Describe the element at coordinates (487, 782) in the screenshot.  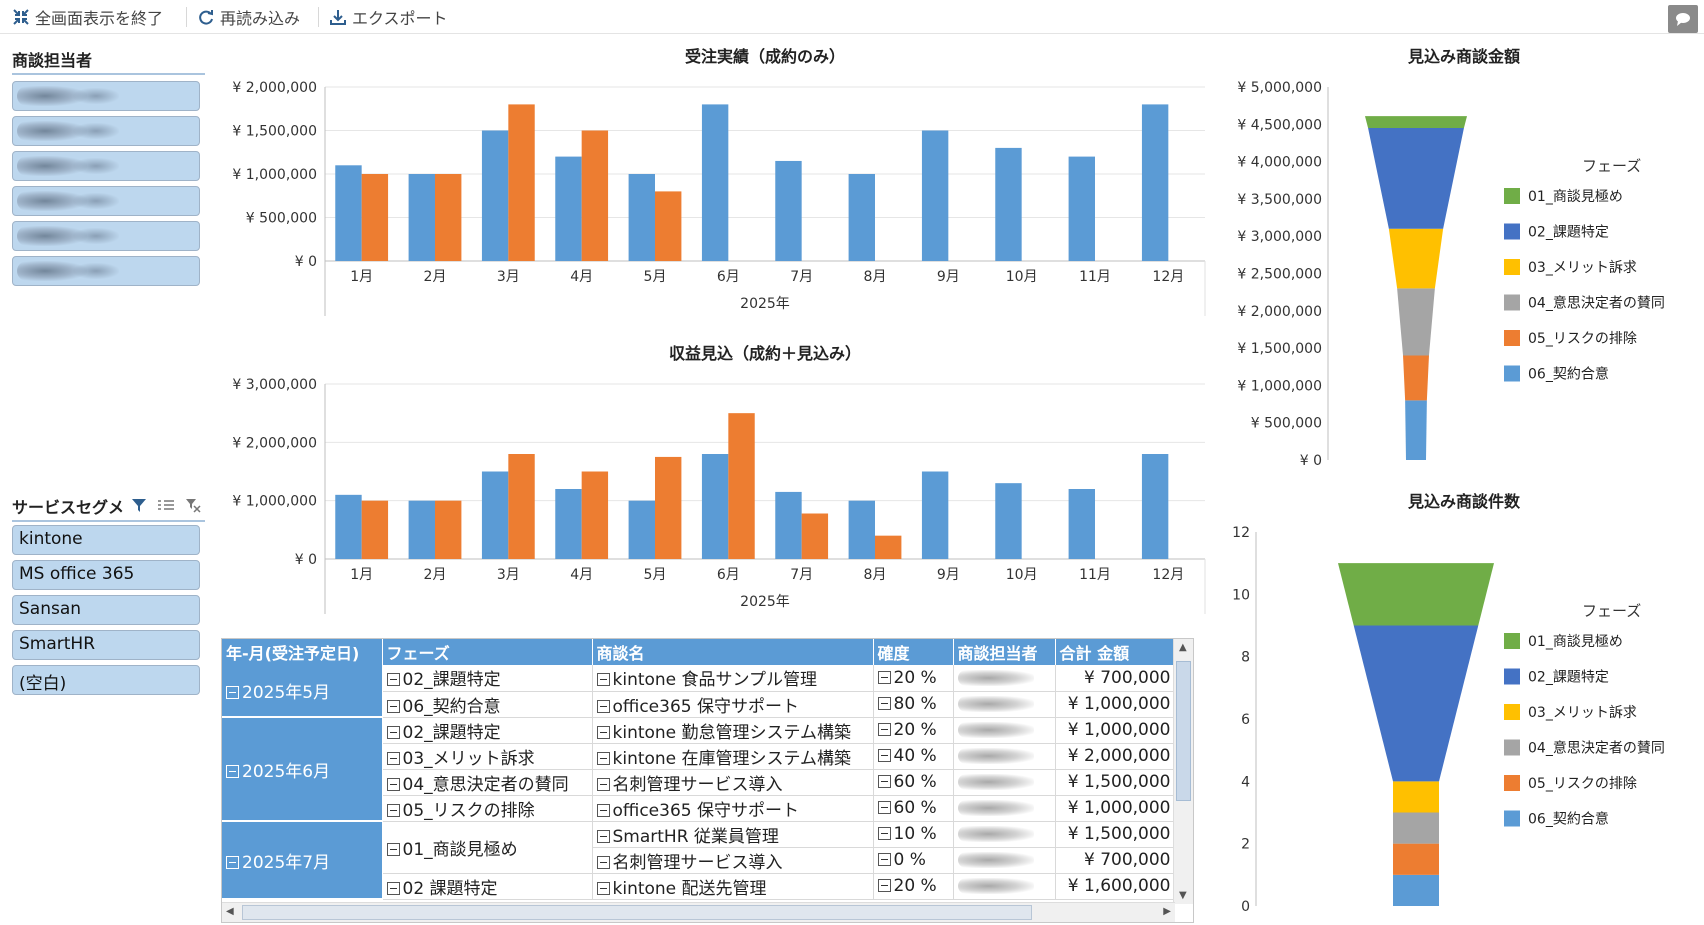
I see `phase-cell: 04_意思決定者の賛同` at that location.